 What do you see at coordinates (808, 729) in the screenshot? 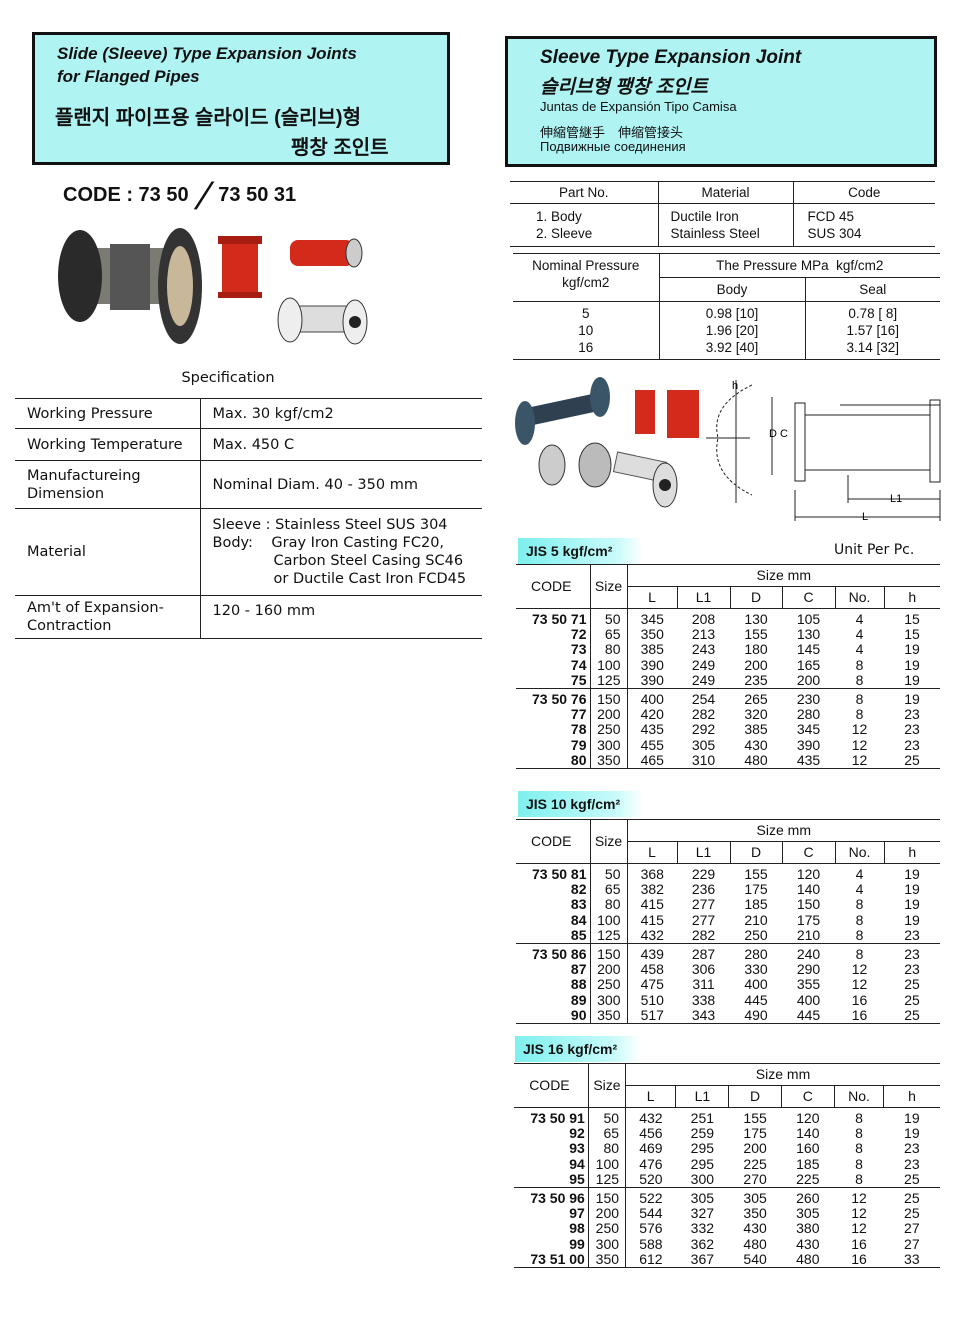
I see `cell-c: 345` at bounding box center [808, 729].